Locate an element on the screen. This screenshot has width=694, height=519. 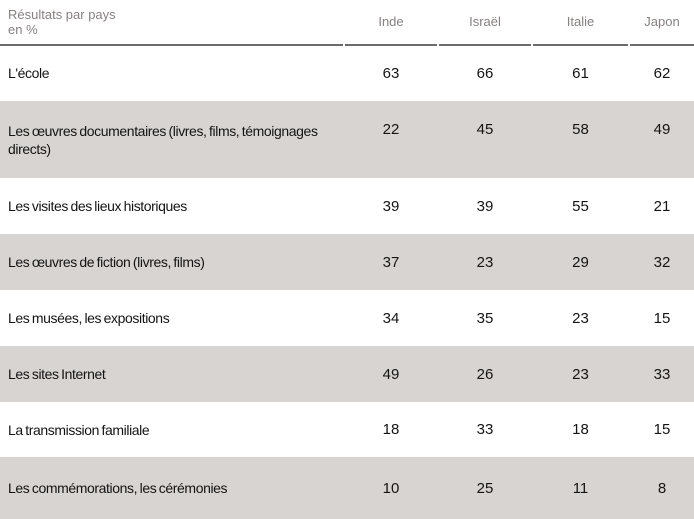
value-cell: 35 is located at coordinates (485, 318).